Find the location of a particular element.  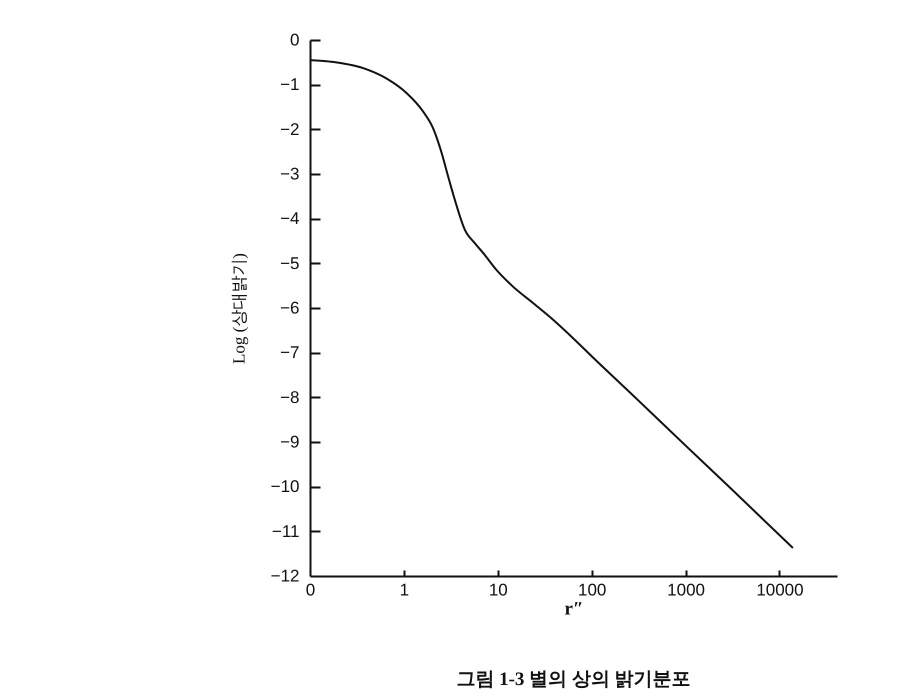

y-tick-label: 0 is located at coordinates (295, 40).